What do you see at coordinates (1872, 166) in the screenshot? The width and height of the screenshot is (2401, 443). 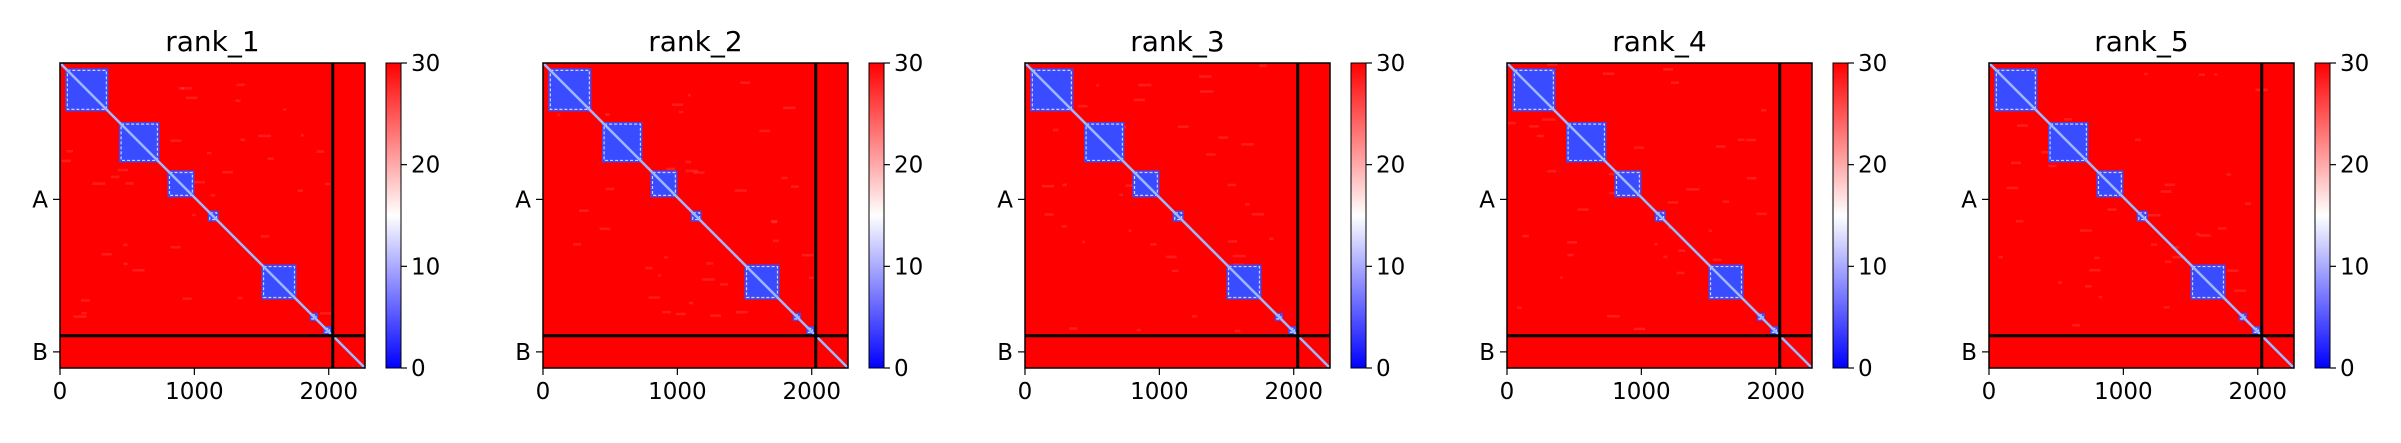 I see `colorbar-tick-label: 20` at bounding box center [1872, 166].